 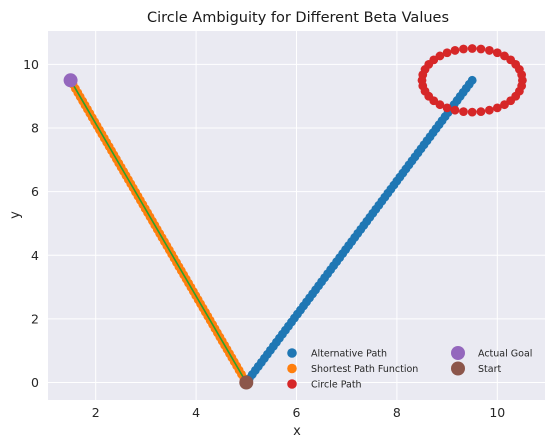 I want to click on legend-marker-actual-goal, so click(x=458, y=353).